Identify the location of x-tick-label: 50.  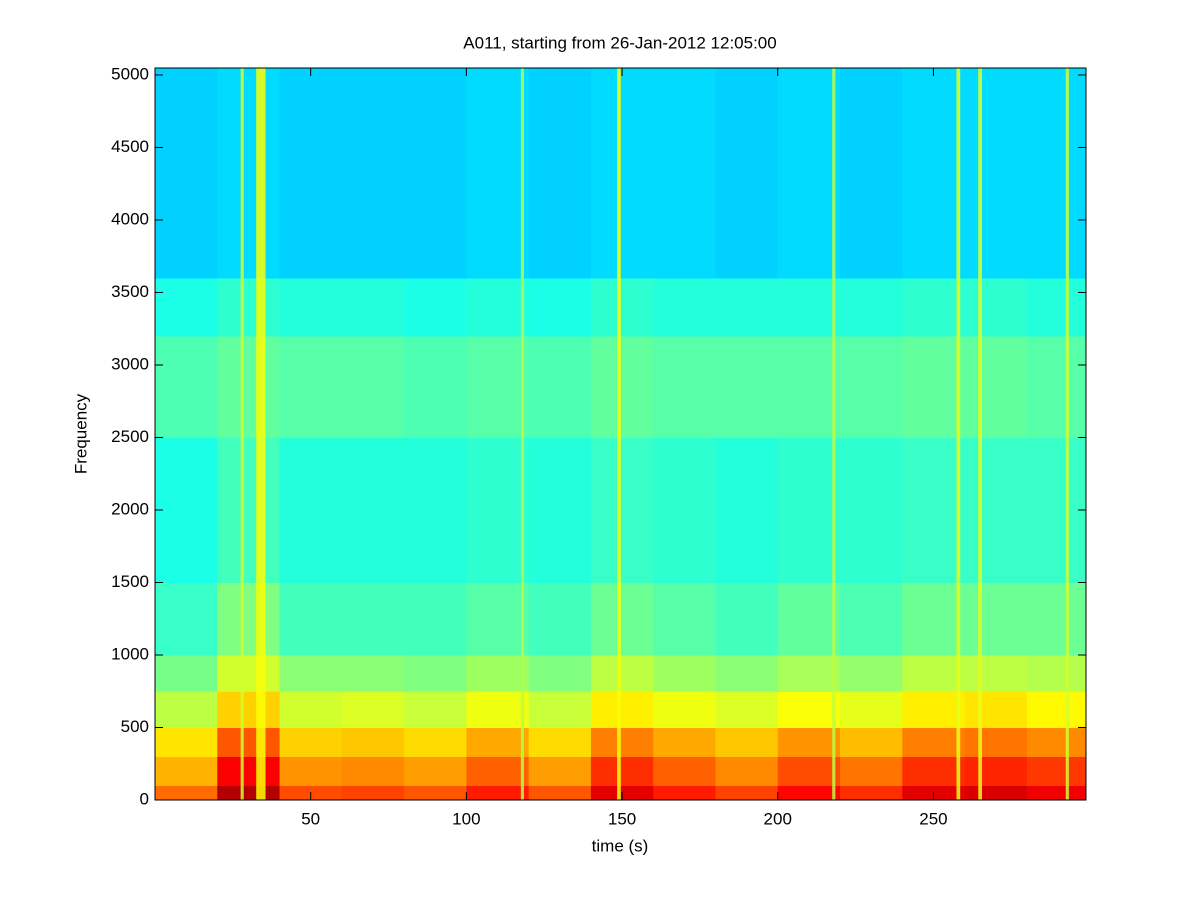
(310, 818).